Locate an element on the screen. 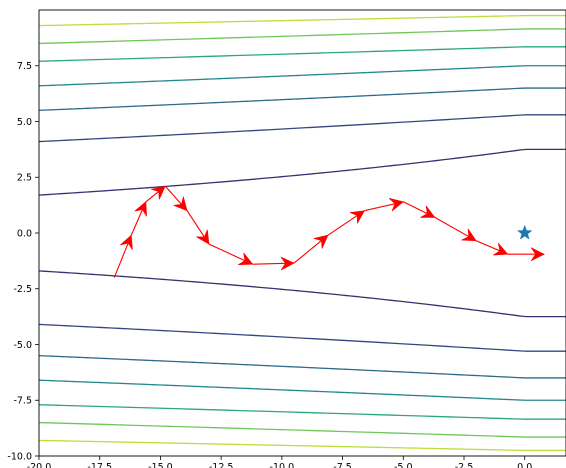 The width and height of the screenshot is (566, 468). optimum-marker-layer is located at coordinates (524, 232).